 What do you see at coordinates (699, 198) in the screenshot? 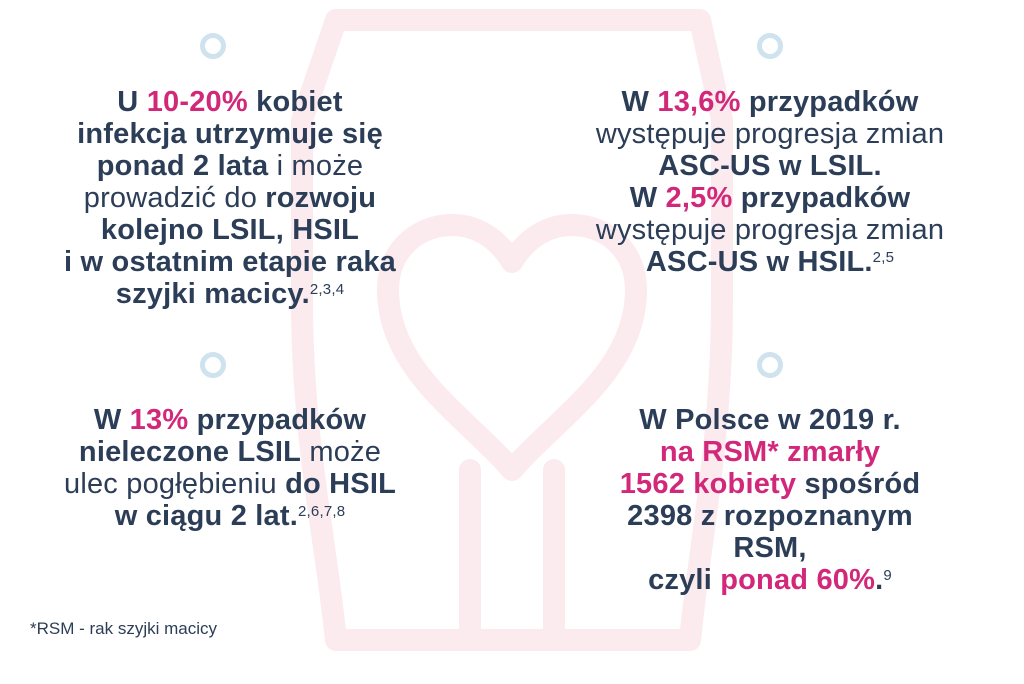
I see `highlight: 2,5%` at bounding box center [699, 198].